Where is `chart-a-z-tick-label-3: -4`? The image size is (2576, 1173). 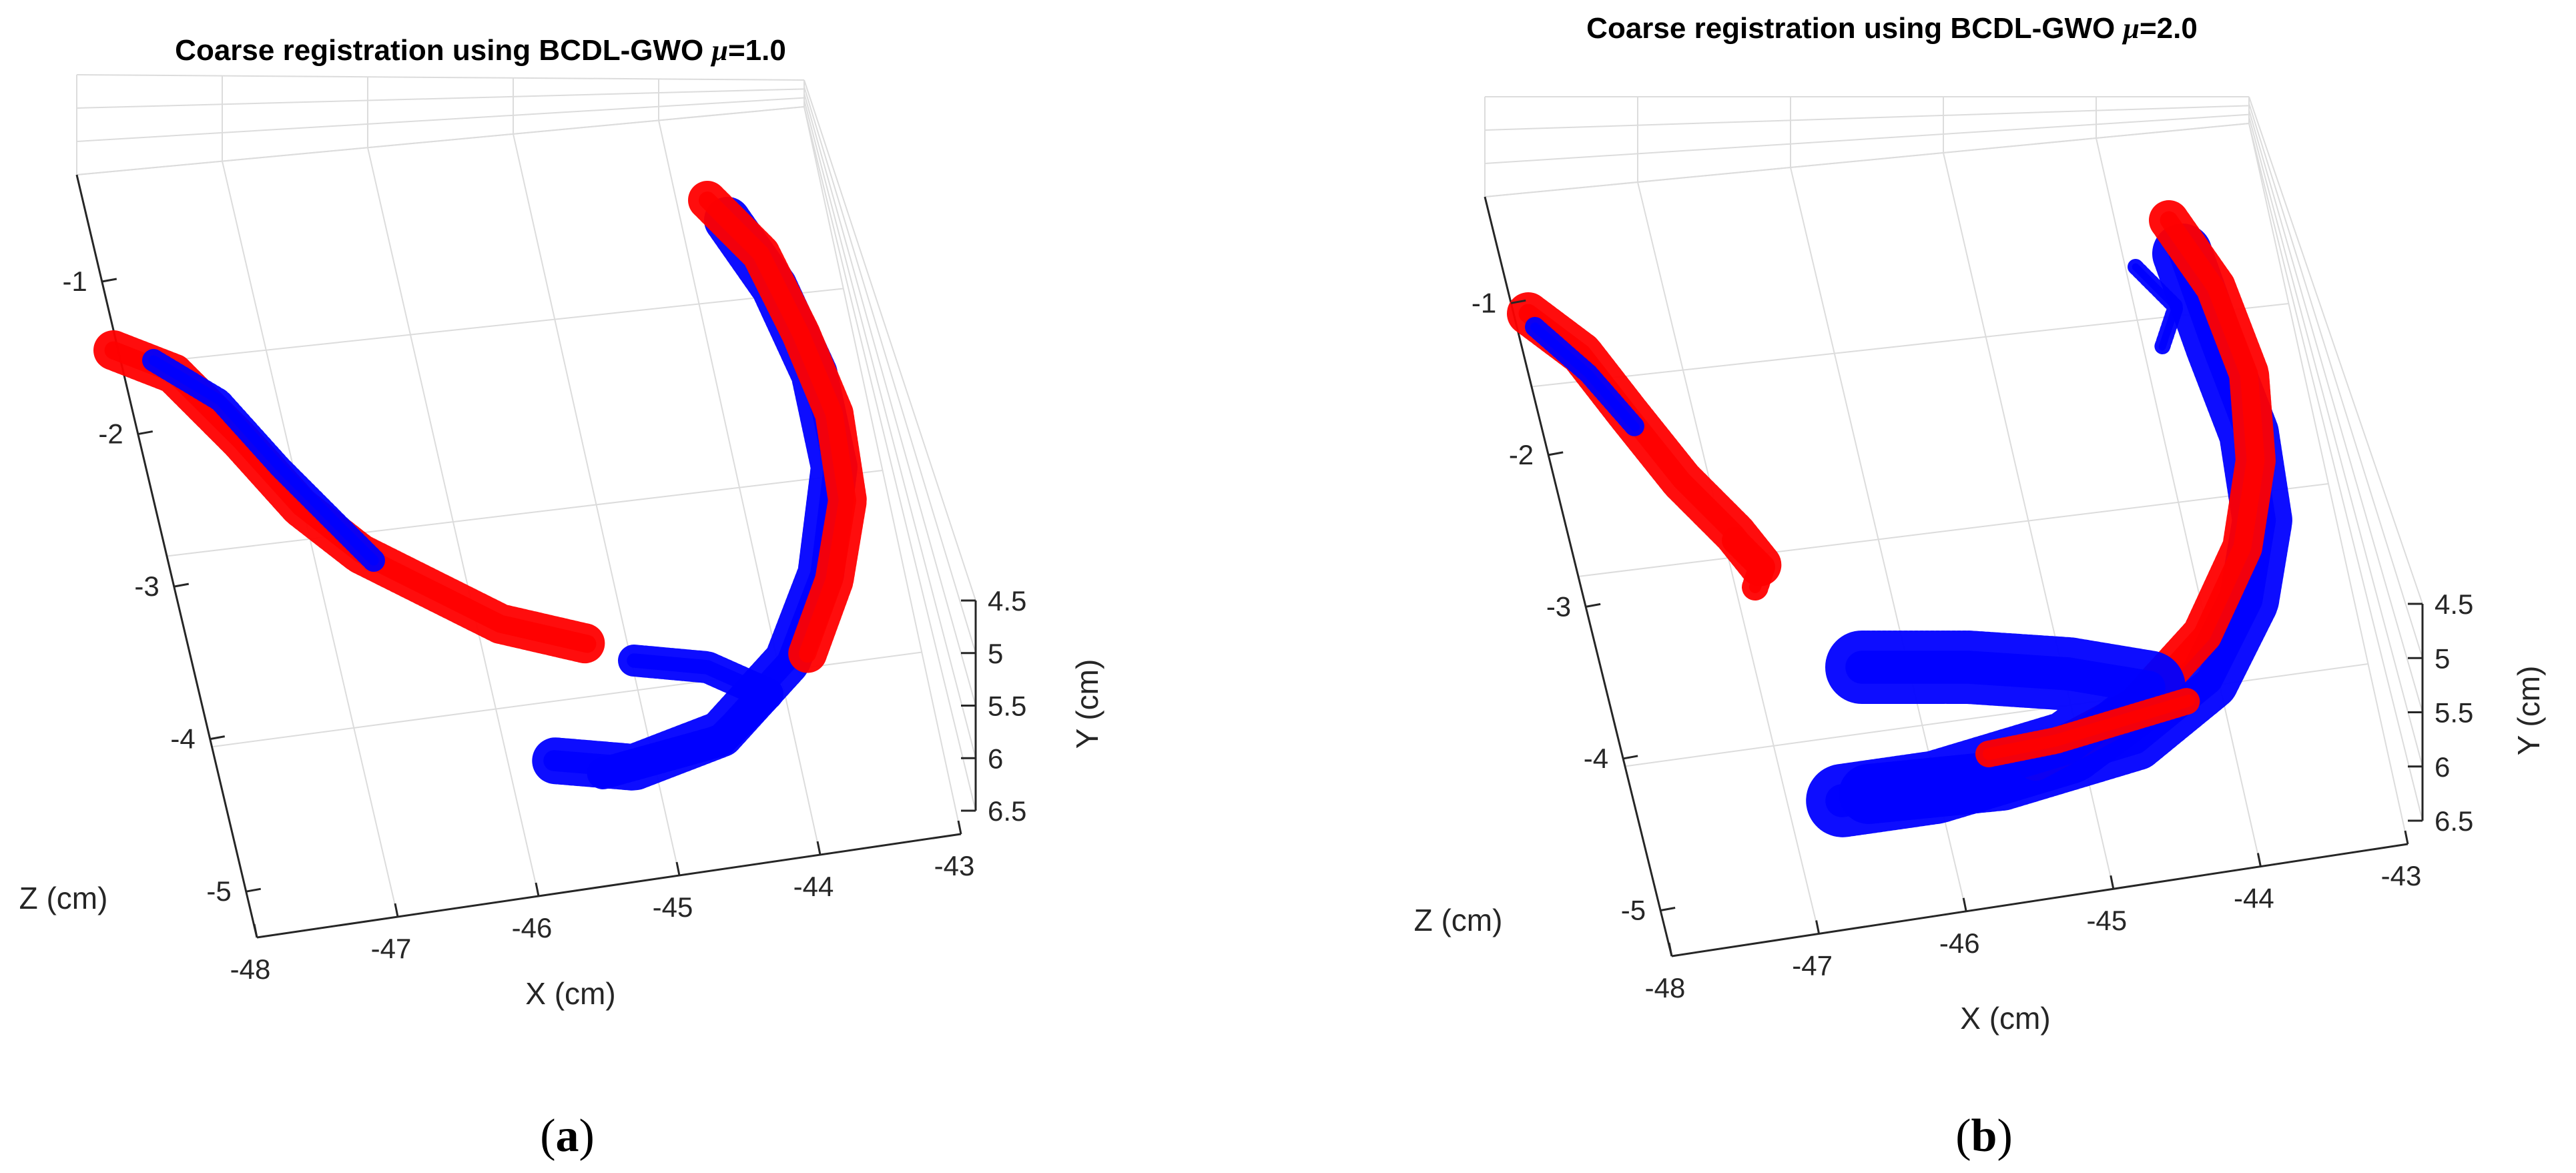 chart-a-z-tick-label-3: -4 is located at coordinates (182, 739).